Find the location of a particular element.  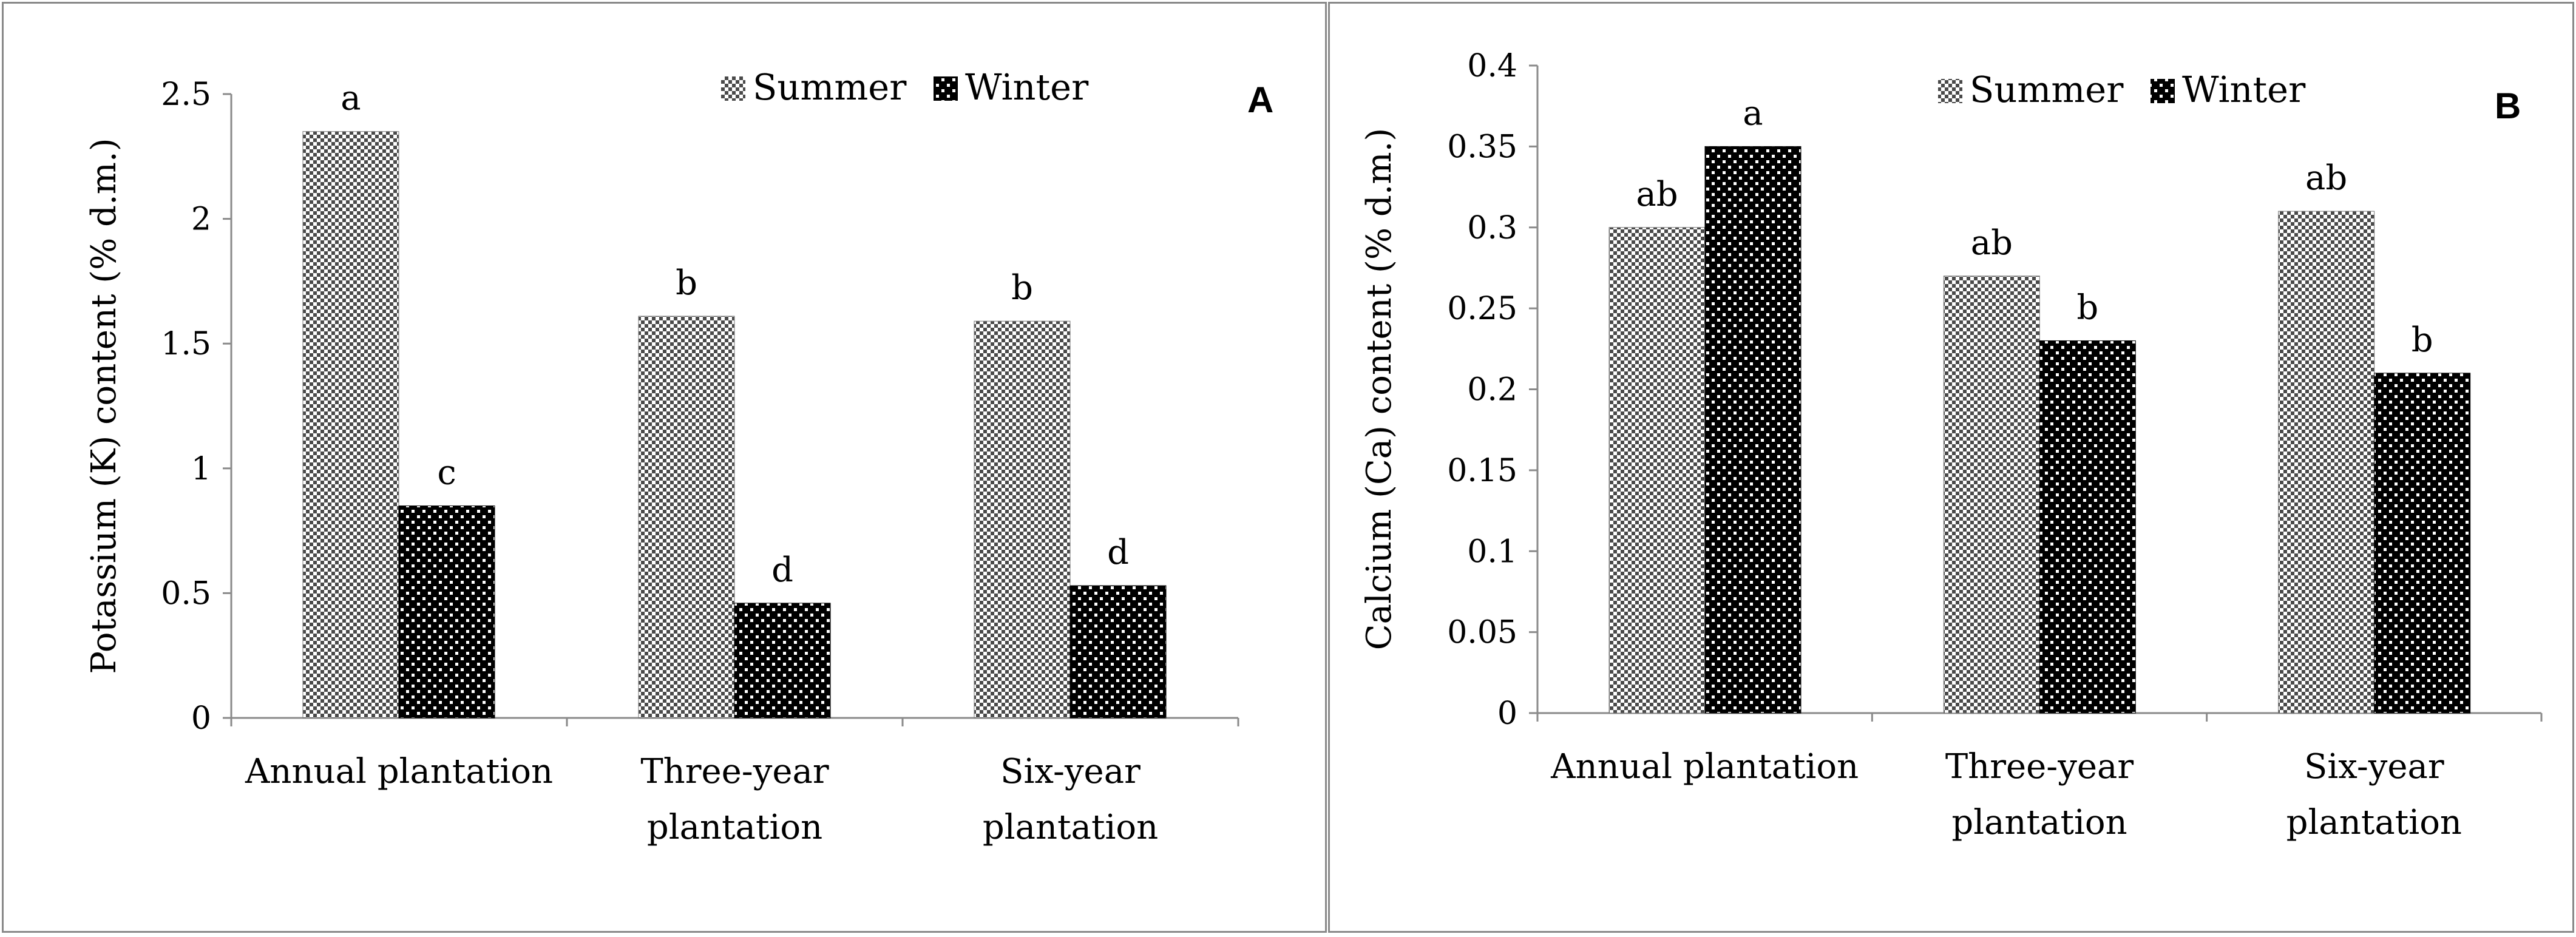

chart-a-x-tick-label: Six-year is located at coordinates (1070, 771).